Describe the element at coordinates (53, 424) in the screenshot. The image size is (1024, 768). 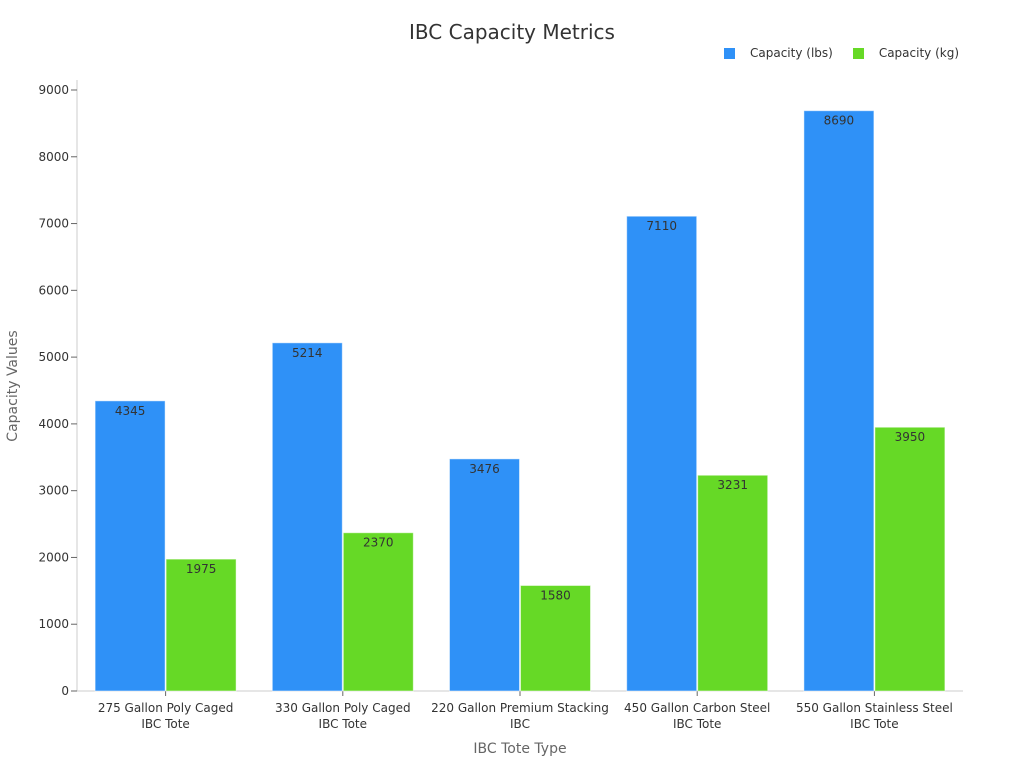
I see `y-tick-label: 4000` at that location.